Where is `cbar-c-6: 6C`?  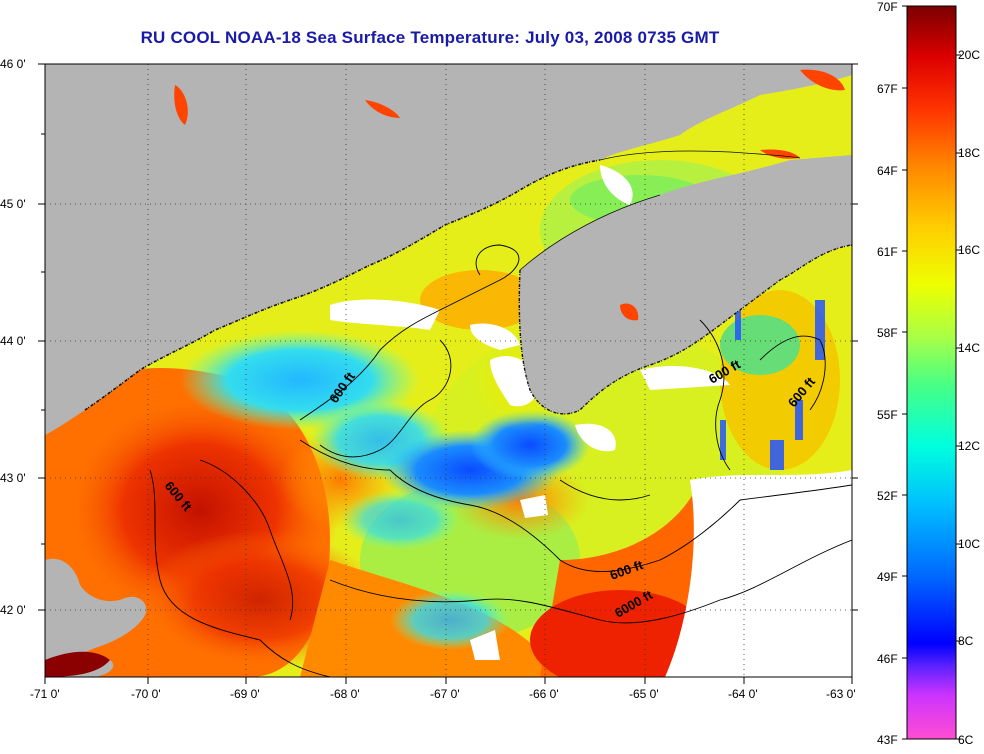
cbar-c-6: 6C is located at coordinates (966, 740).